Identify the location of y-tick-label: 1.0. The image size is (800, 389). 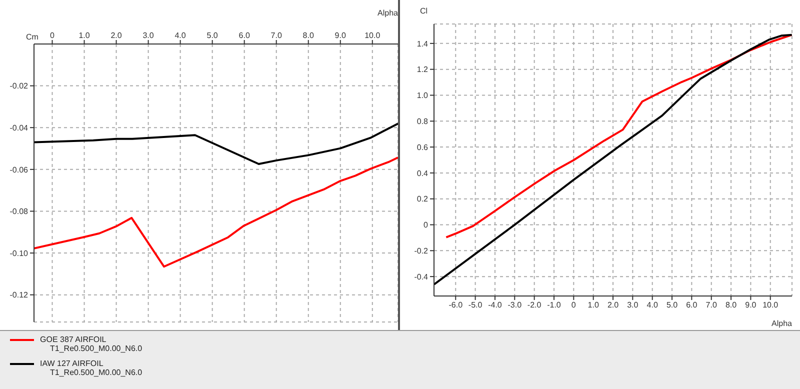
(422, 95).